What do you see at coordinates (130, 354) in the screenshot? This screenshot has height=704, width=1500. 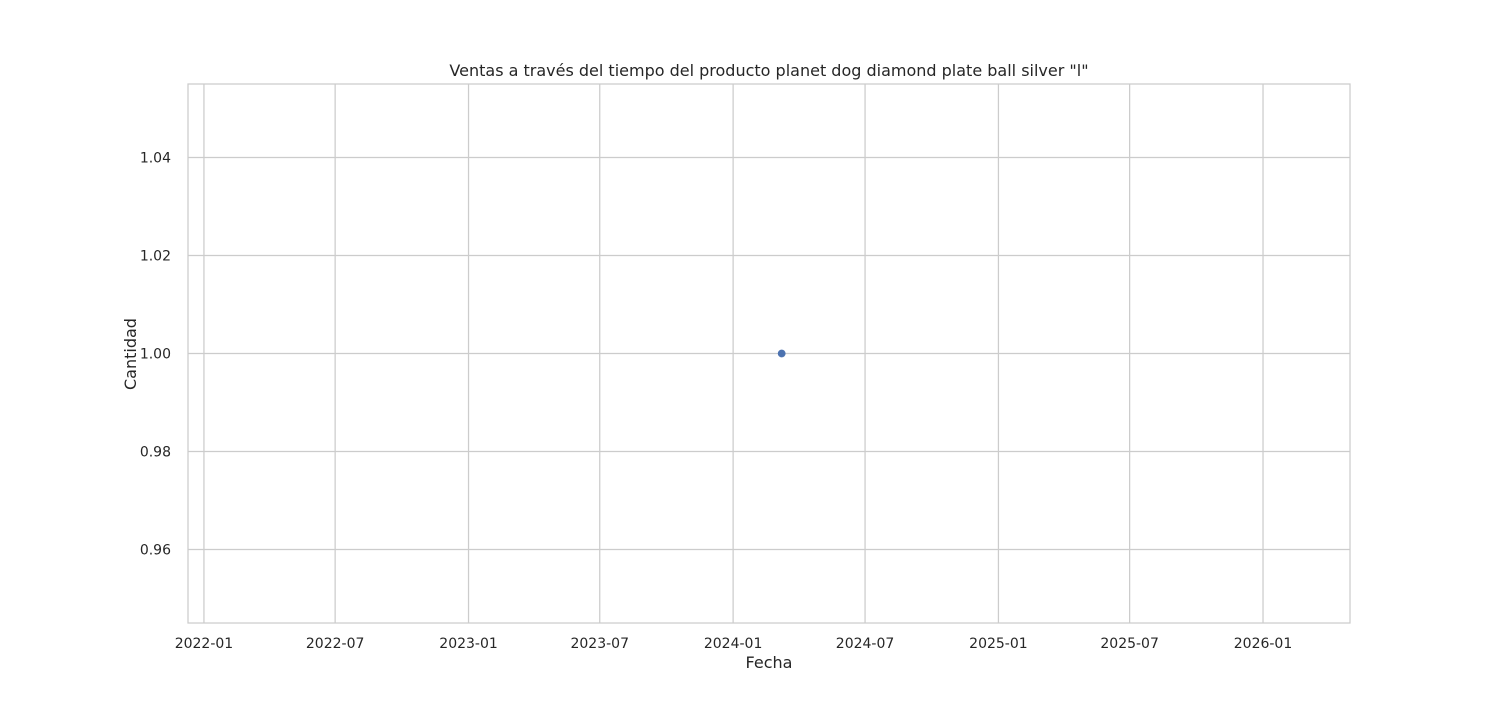 I see `y-axis-label: Cantidad` at bounding box center [130, 354].